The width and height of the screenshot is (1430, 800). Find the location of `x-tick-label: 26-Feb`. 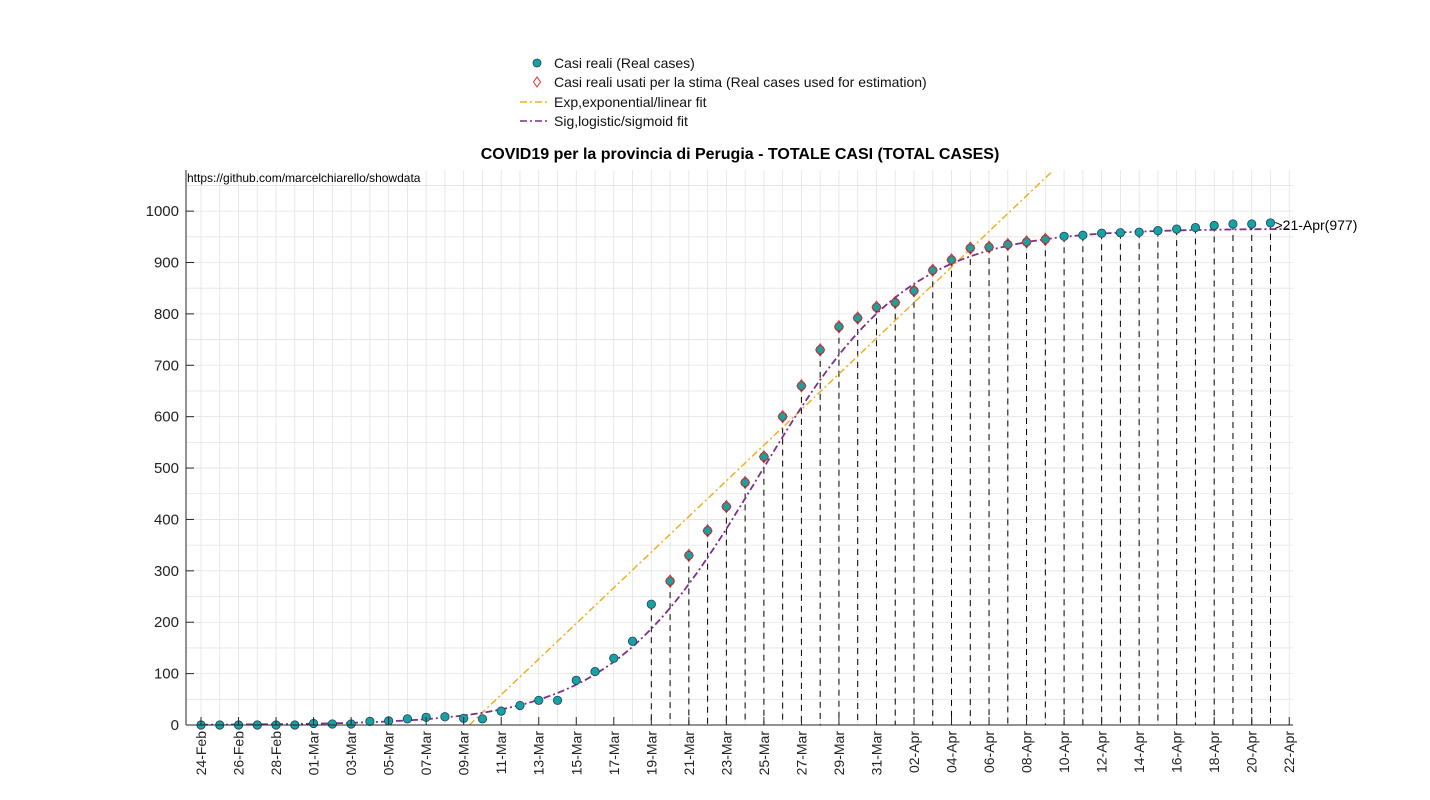

x-tick-label: 26-Feb is located at coordinates (239, 753).